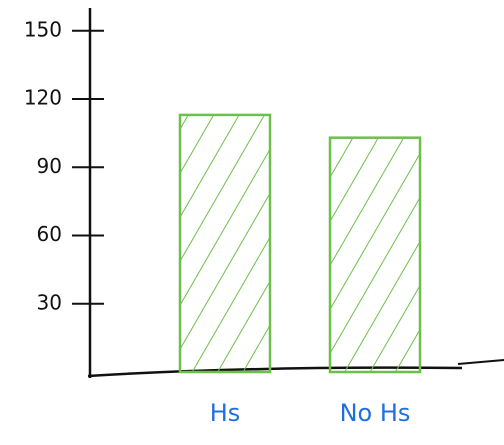 Image resolution: width=504 pixels, height=445 pixels. I want to click on y-tick-label: 90, so click(49, 166).